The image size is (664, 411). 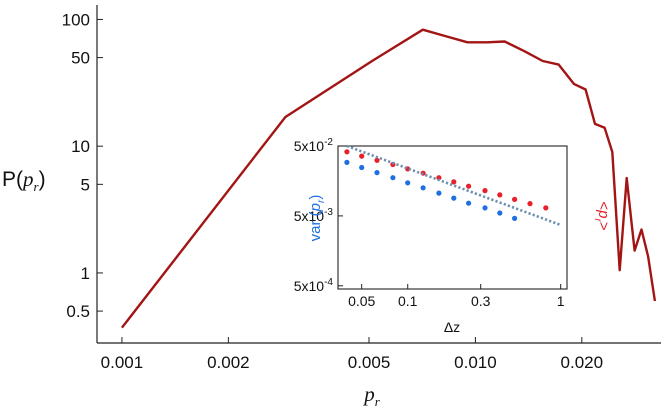 What do you see at coordinates (314, 215) in the screenshot?
I see `inset-y-tick-label: 5x10⁻³` at bounding box center [314, 215].